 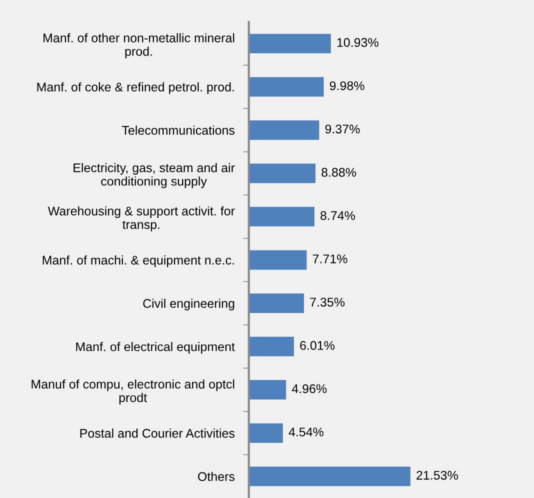 I want to click on data-label: 7.35%, so click(x=327, y=302).